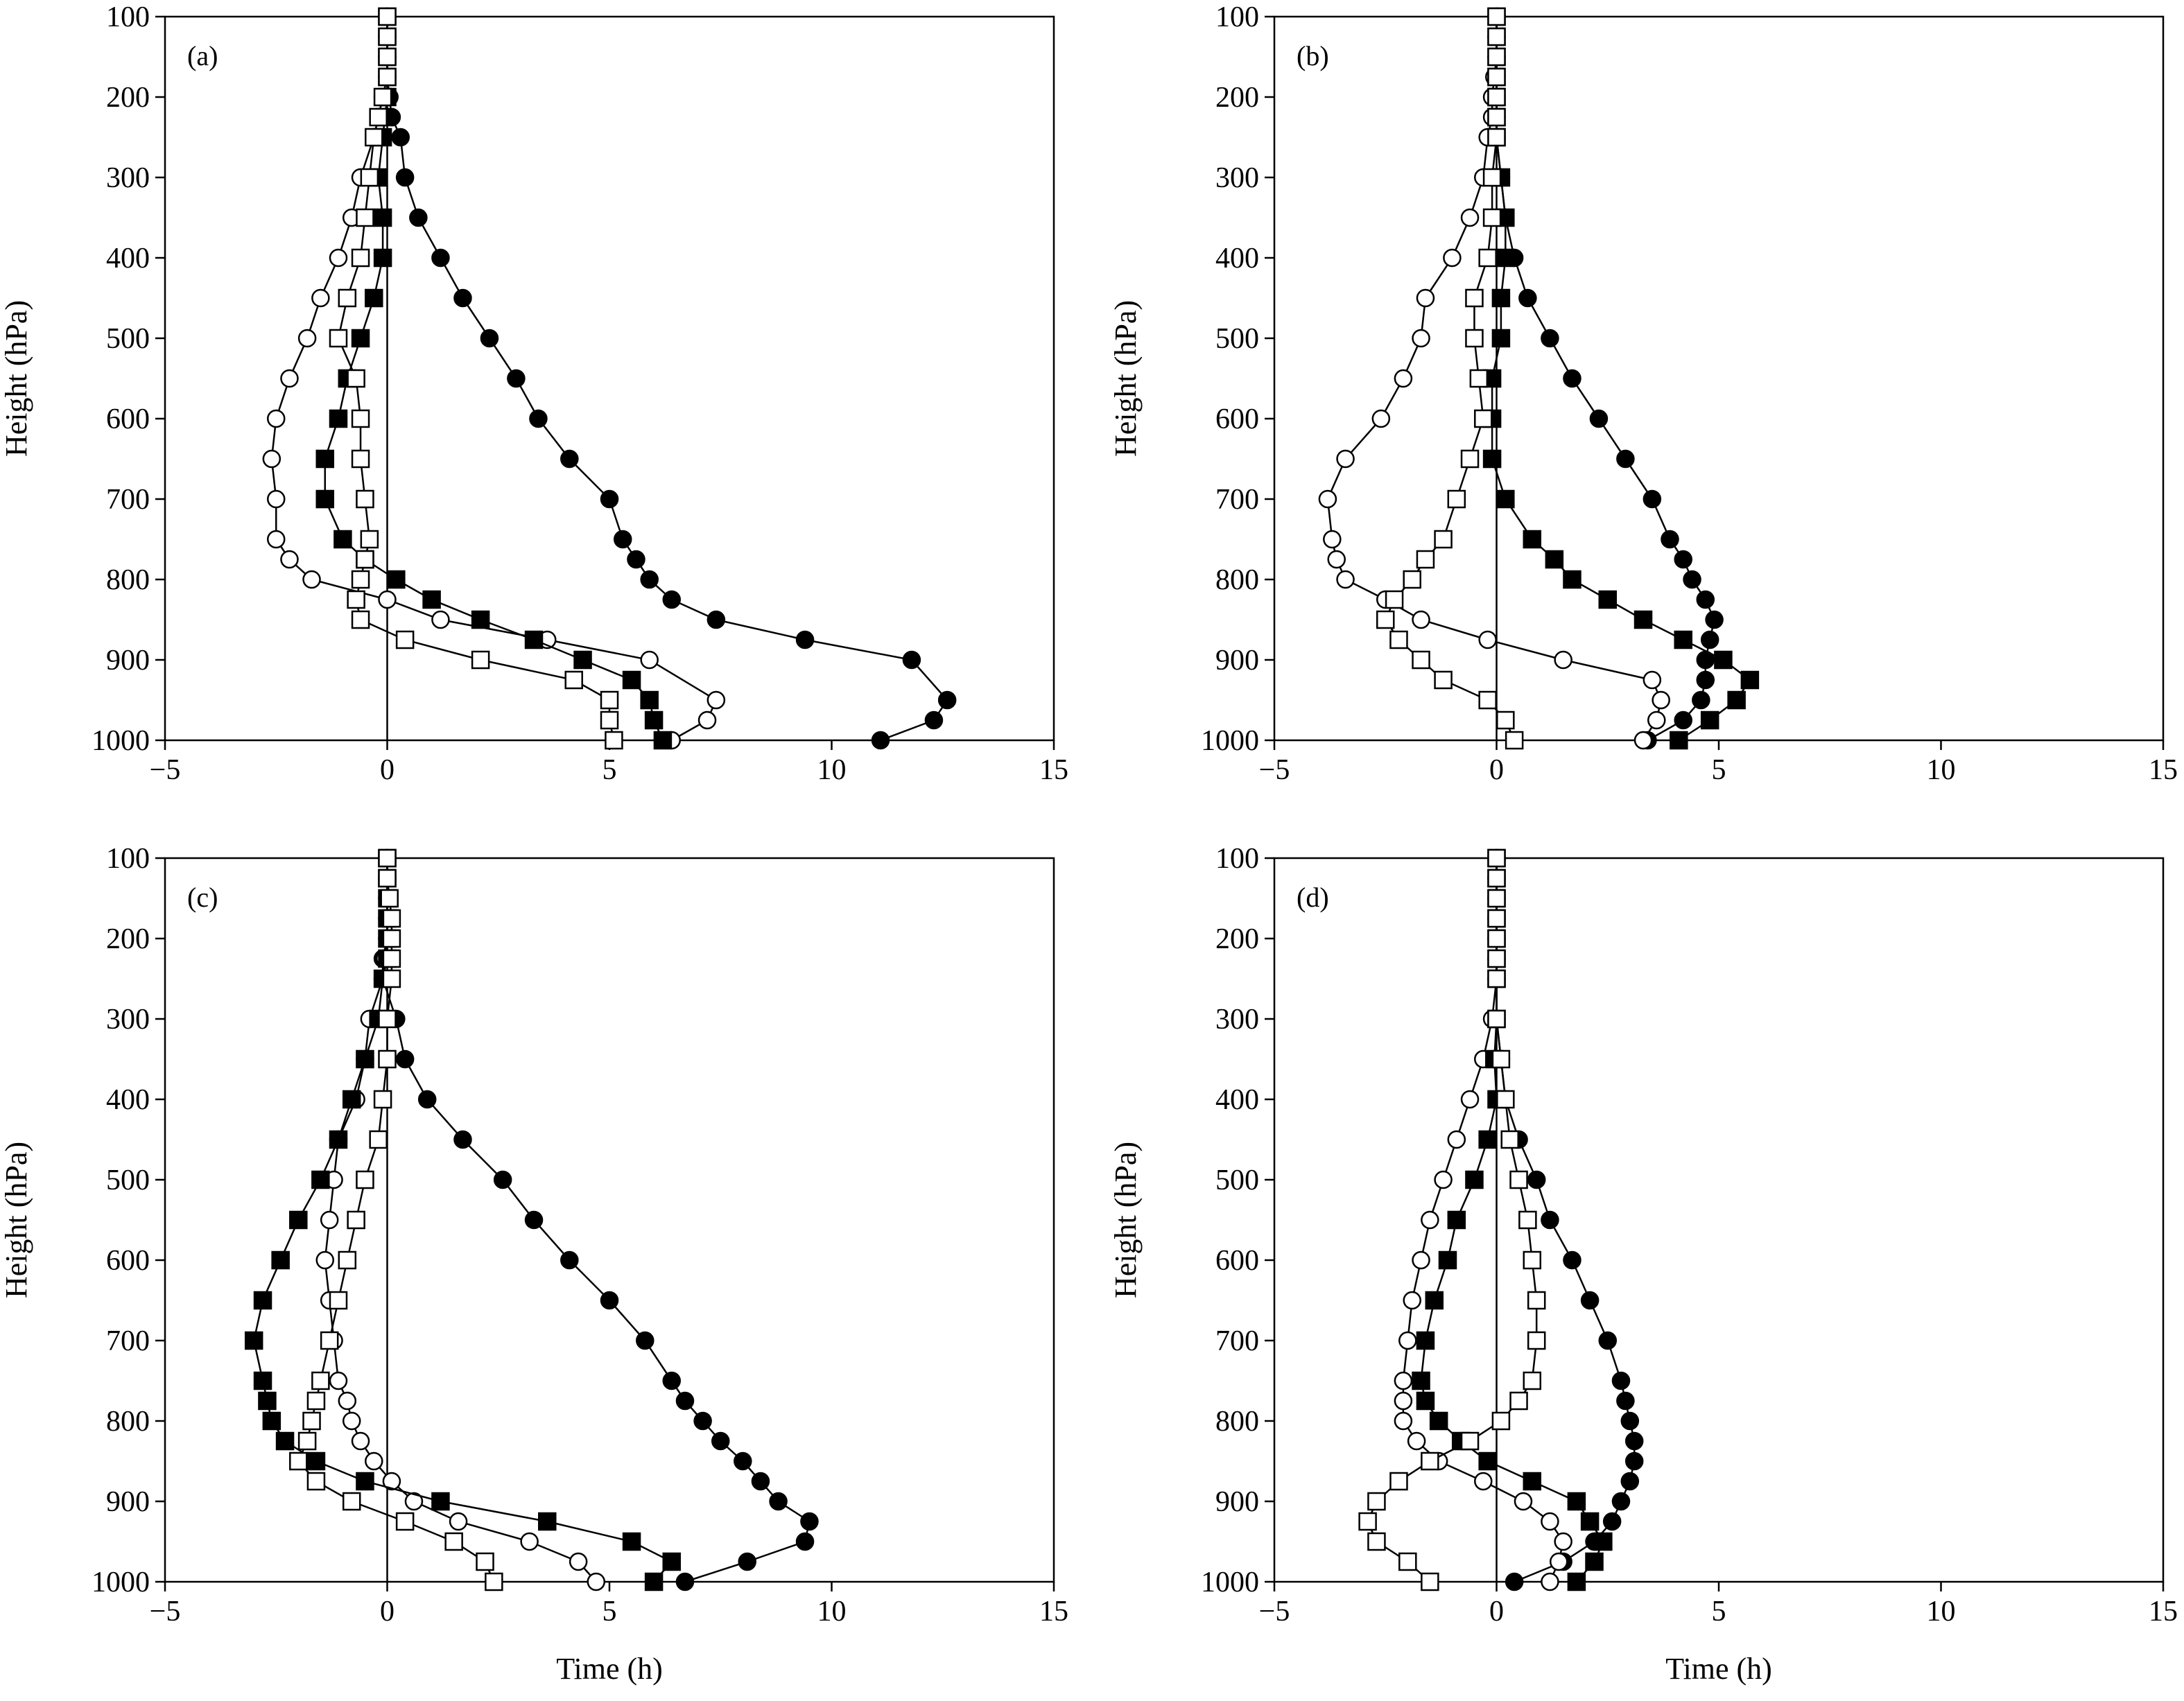  I want to click on x-tick-label: 5, so click(610, 1612).